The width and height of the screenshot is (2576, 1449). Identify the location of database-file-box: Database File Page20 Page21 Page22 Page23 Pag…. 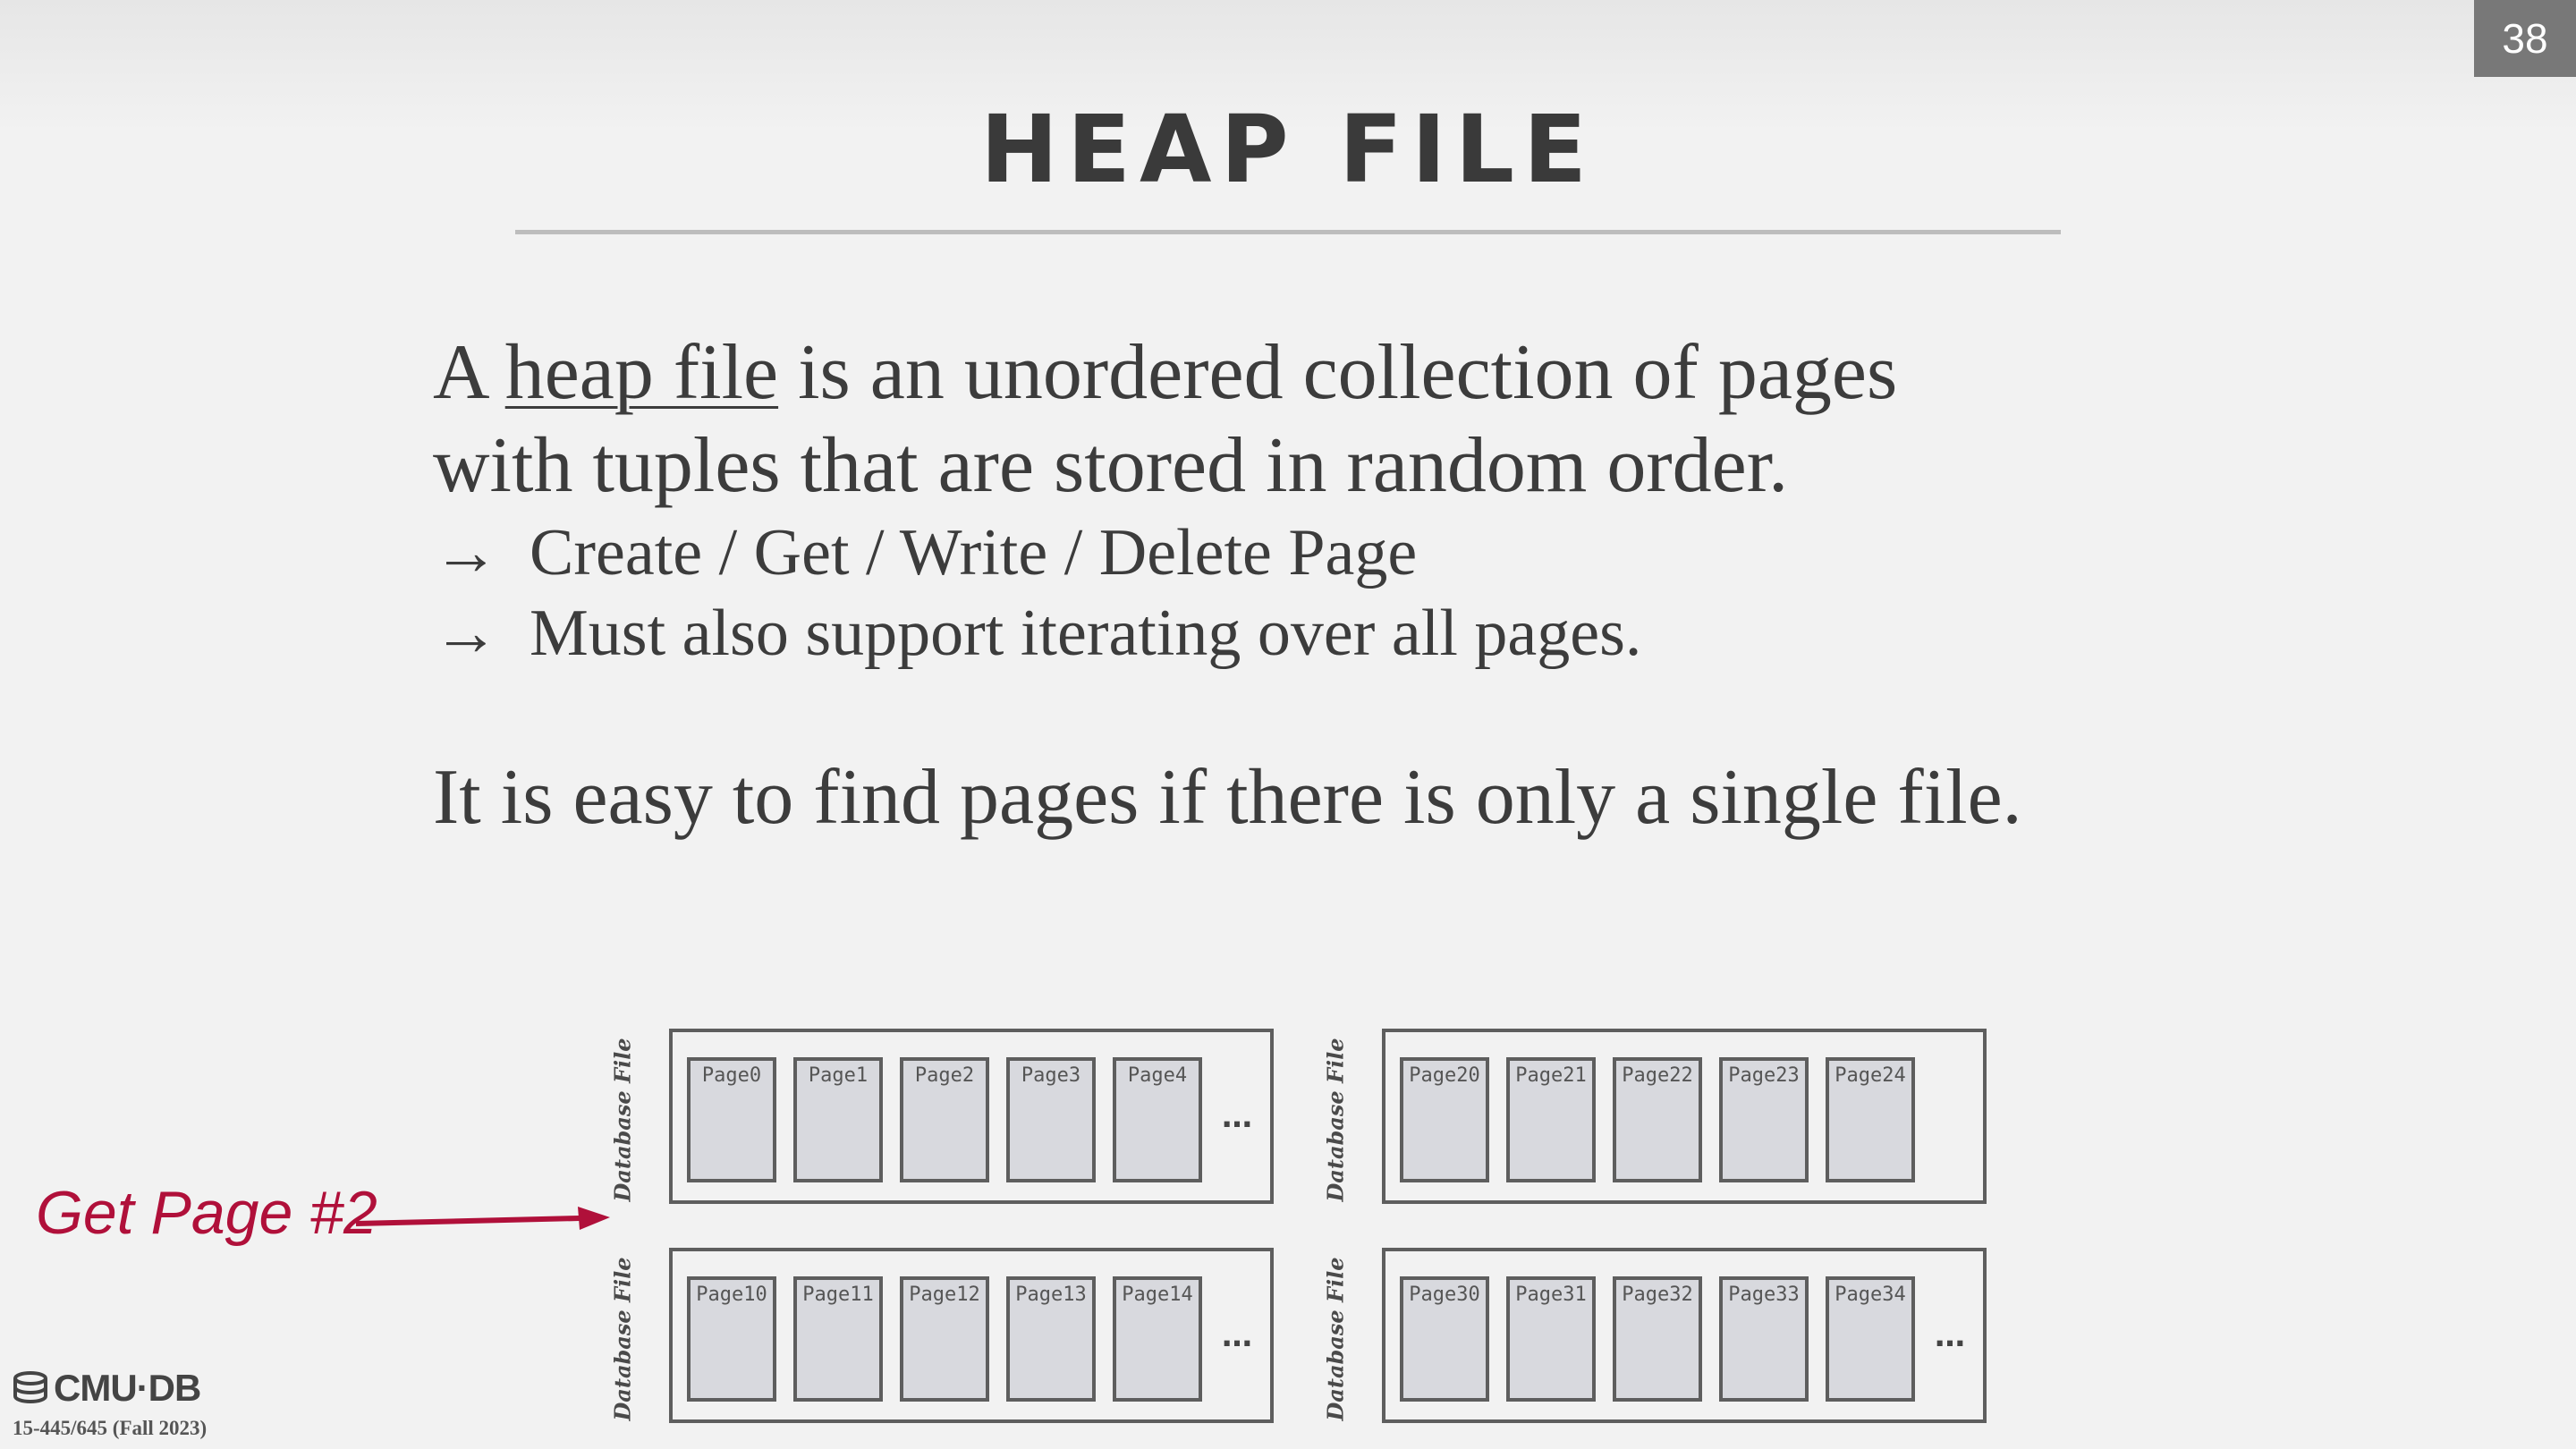
(1655, 1116).